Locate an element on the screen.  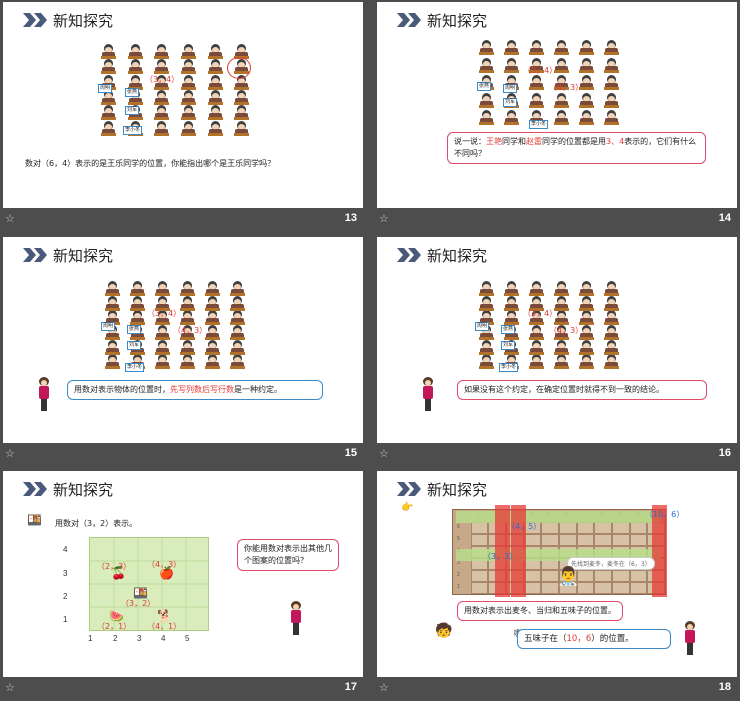
point-label: （4，3） is located at coordinates (164, 564).